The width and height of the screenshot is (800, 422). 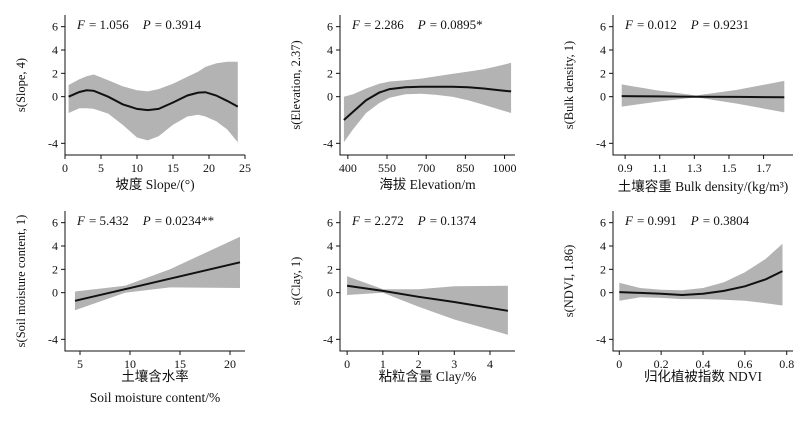 I want to click on x-tick-label: 0.2, so click(x=661, y=364).